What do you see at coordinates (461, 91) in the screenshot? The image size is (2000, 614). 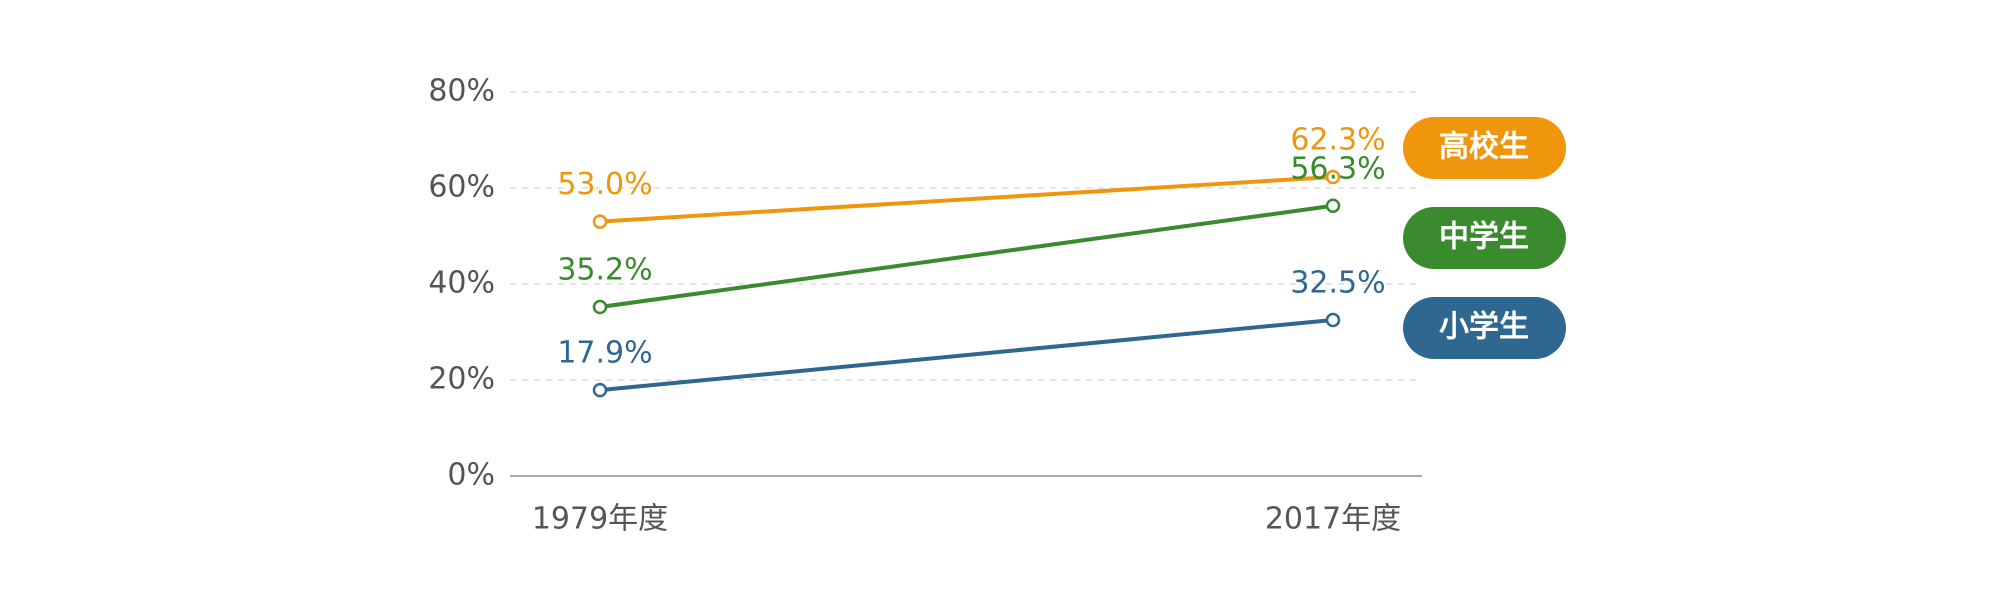 I see `y-tick-label: 80%` at bounding box center [461, 91].